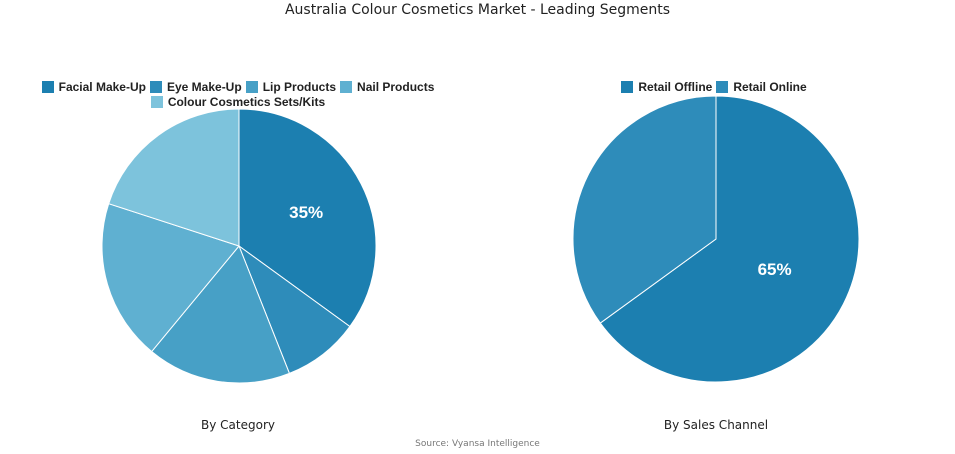  Describe the element at coordinates (387, 87) in the screenshot. I see `legend-item-nail-products: Nail Products` at that location.